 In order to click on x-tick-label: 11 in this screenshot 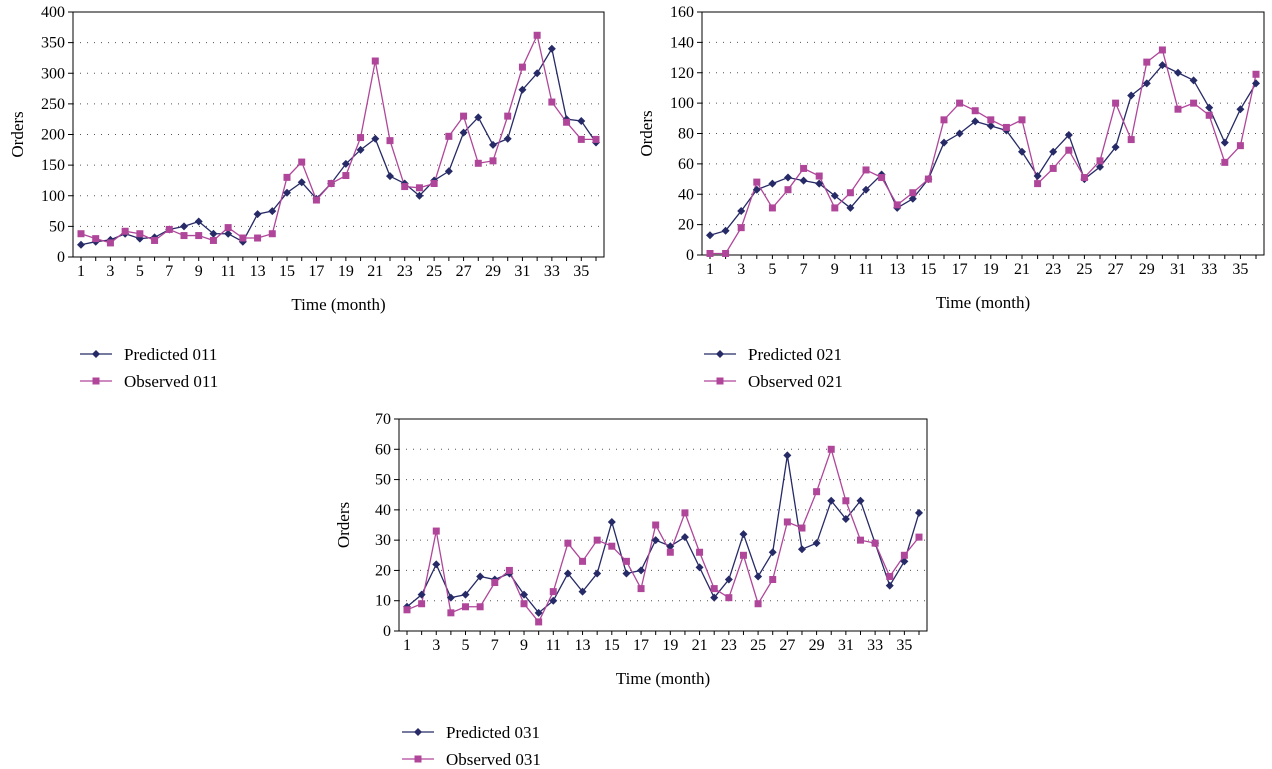, I will do `click(227, 271)`.